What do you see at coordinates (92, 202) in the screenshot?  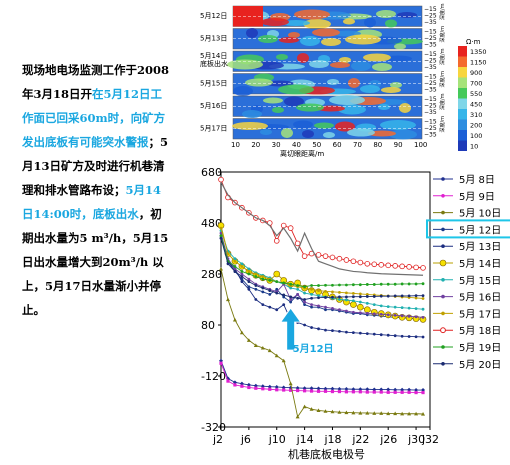 I see `desc-highlight-2: 5月14日14:00时，底板出水` at bounding box center [92, 202].